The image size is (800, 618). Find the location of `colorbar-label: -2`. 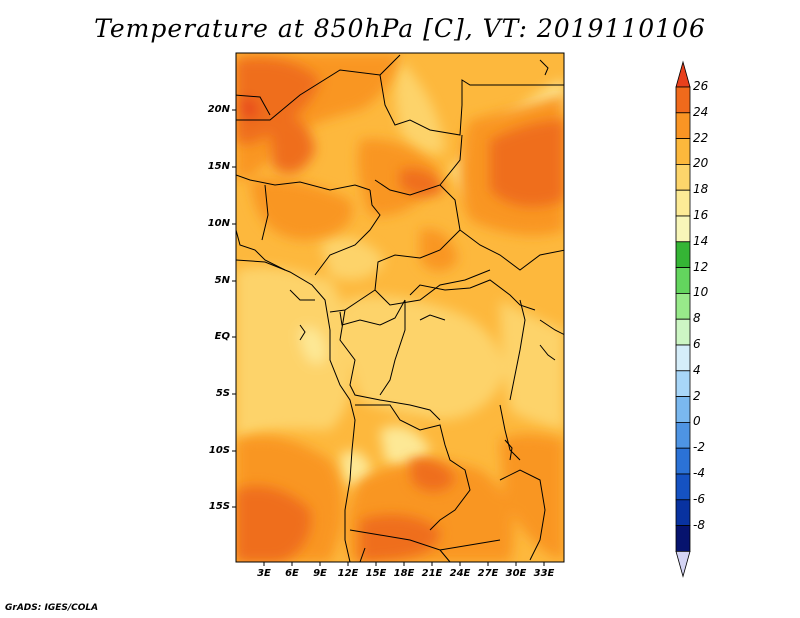

colorbar-label: -2 is located at coordinates (699, 447).